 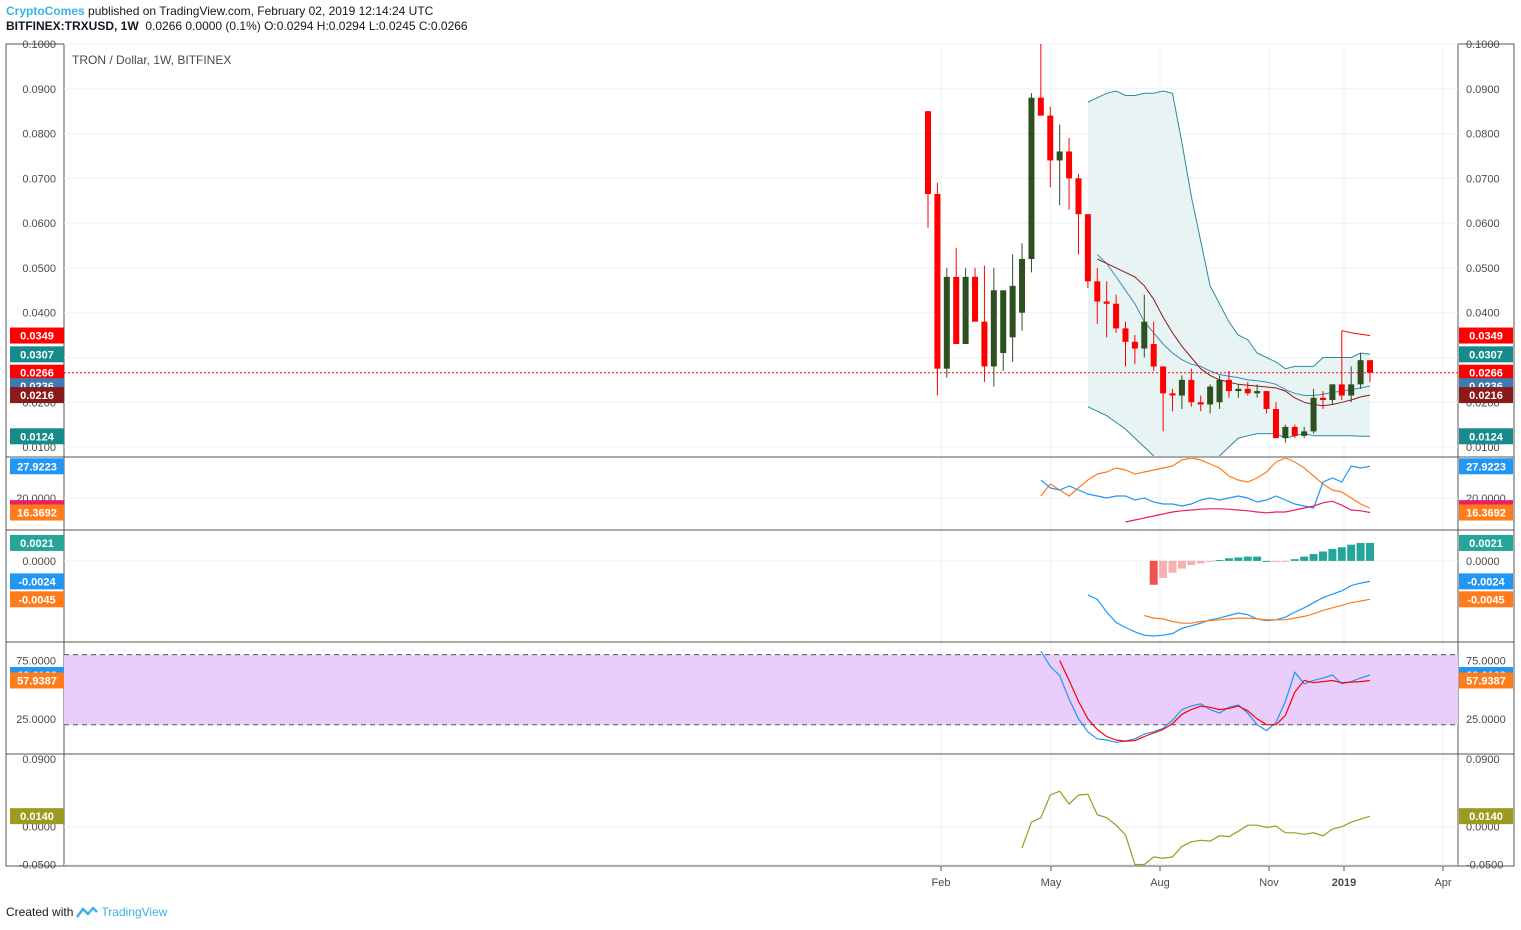 I want to click on stoch-pane-value-label-left: 57.9387, so click(x=37, y=680).